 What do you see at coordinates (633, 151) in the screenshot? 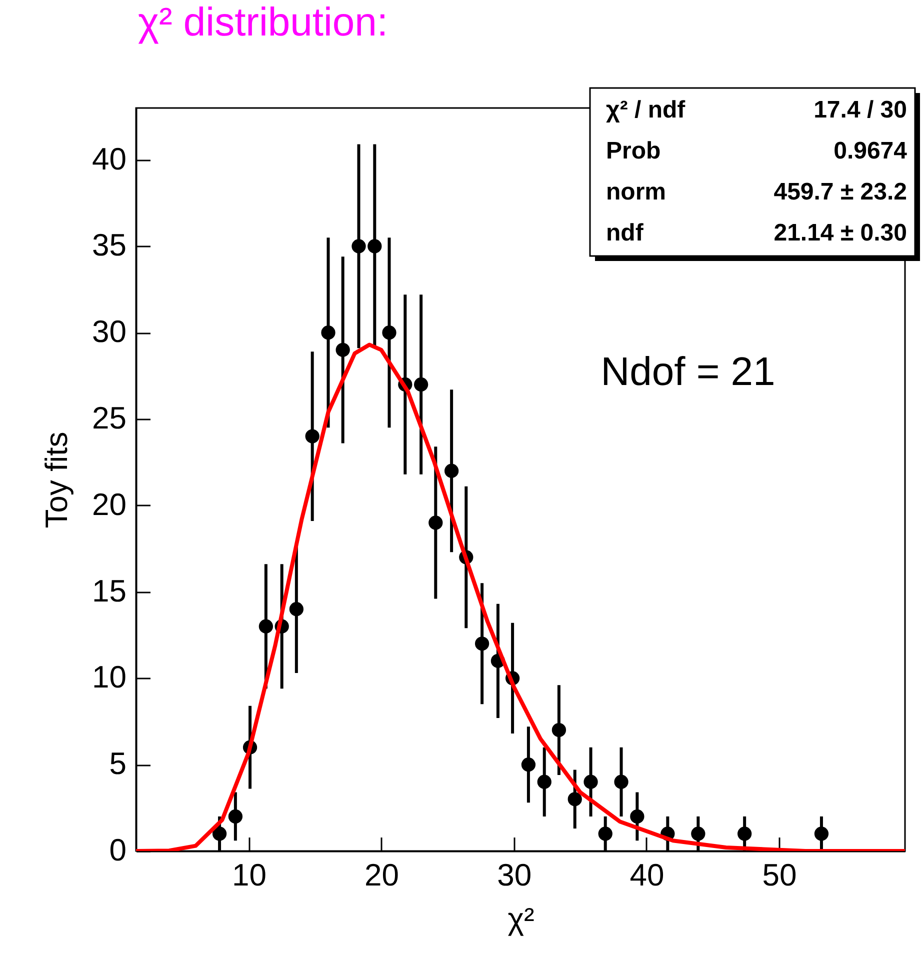
I see `annotation: Prob` at bounding box center [633, 151].